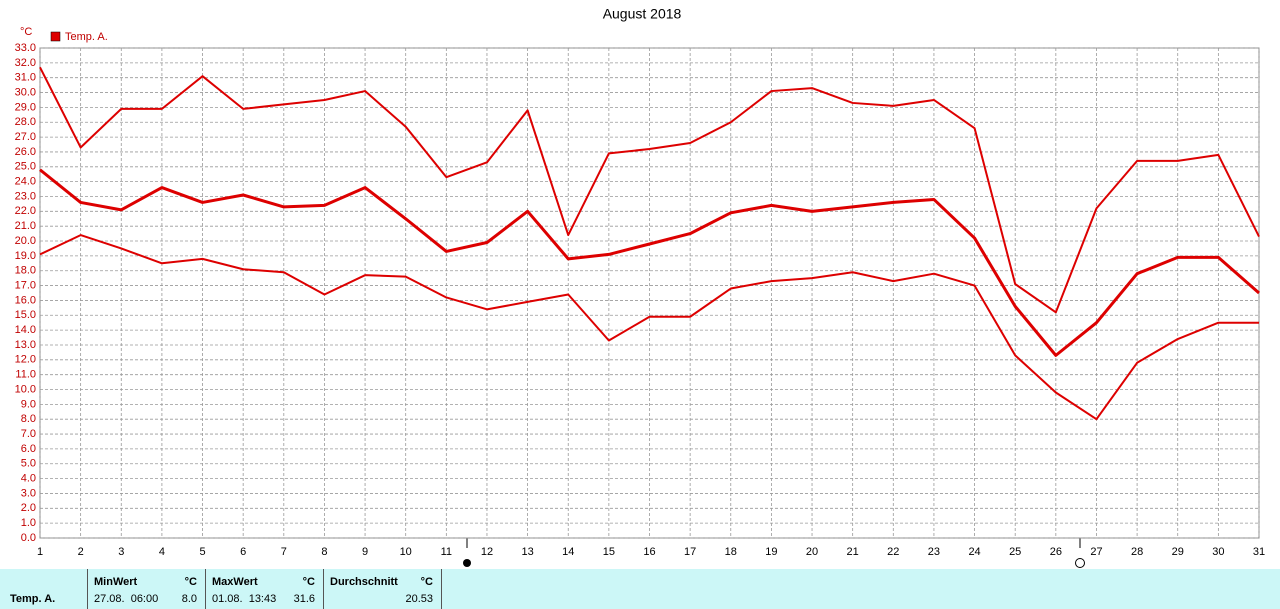 The height and width of the screenshot is (609, 1280). What do you see at coordinates (25, 196) in the screenshot?
I see `y-tick-label: 23.0` at bounding box center [25, 196].